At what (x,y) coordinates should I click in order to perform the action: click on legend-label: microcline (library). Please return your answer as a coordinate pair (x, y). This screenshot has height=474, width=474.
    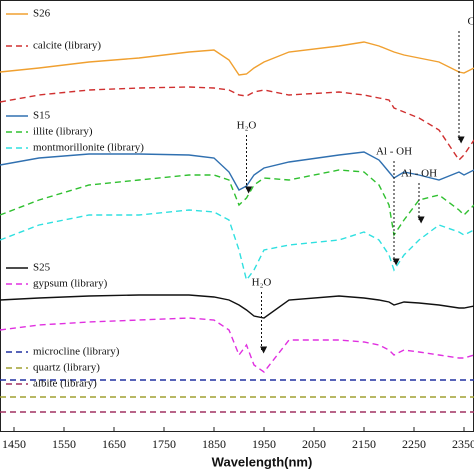
    Looking at the image, I should click on (76, 352).